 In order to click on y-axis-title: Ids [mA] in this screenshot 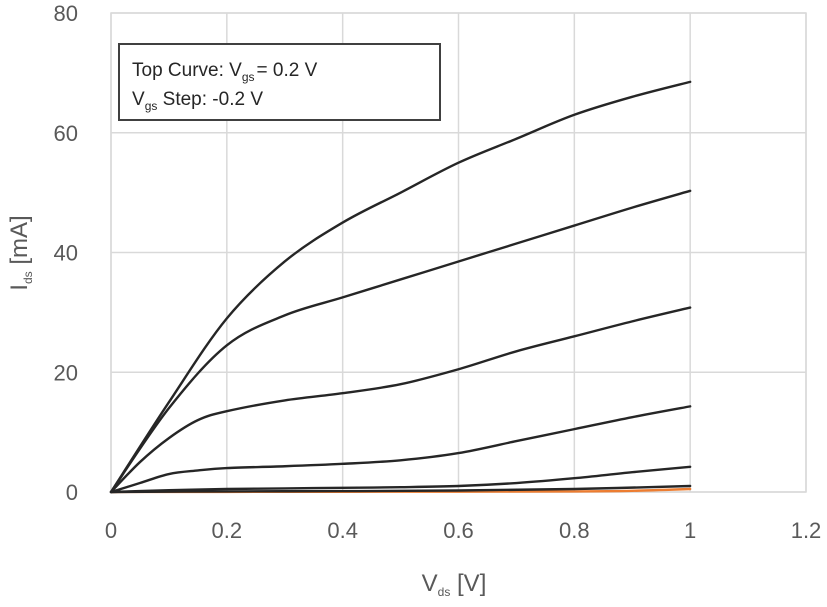, I will do `click(20, 252)`.